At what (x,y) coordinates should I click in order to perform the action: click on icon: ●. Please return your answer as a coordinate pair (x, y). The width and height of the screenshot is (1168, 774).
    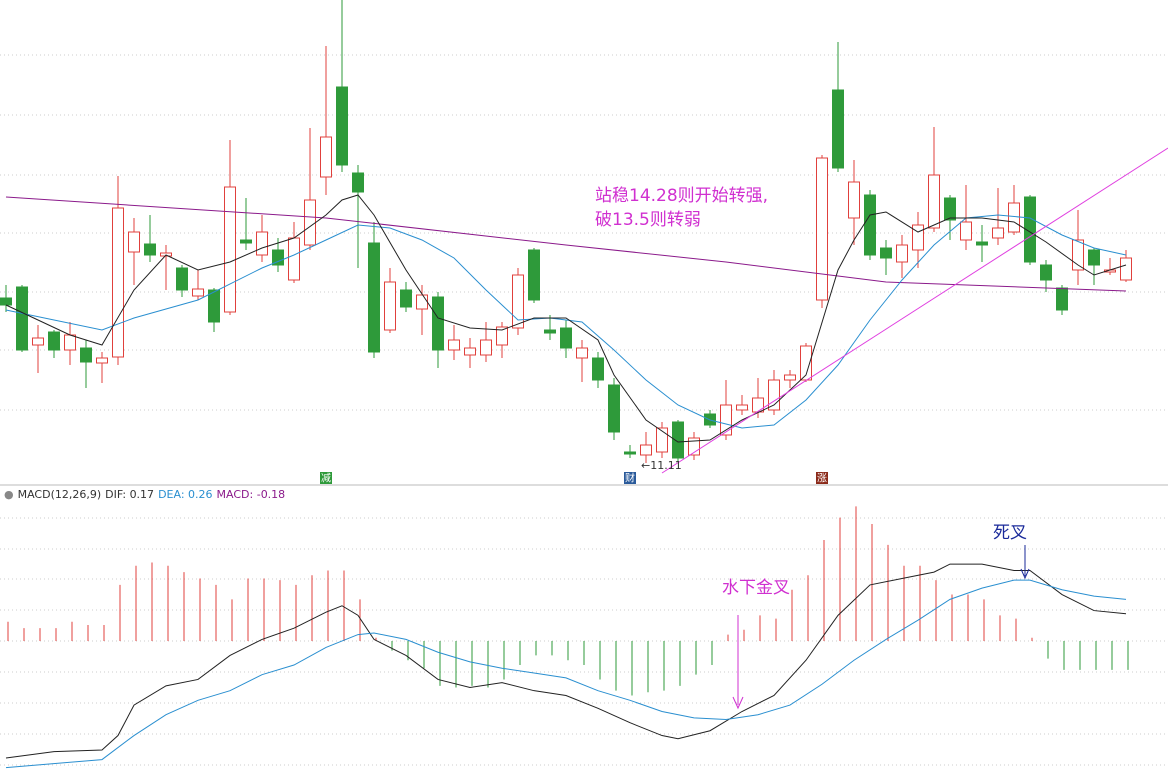
    Looking at the image, I should click on (9, 494).